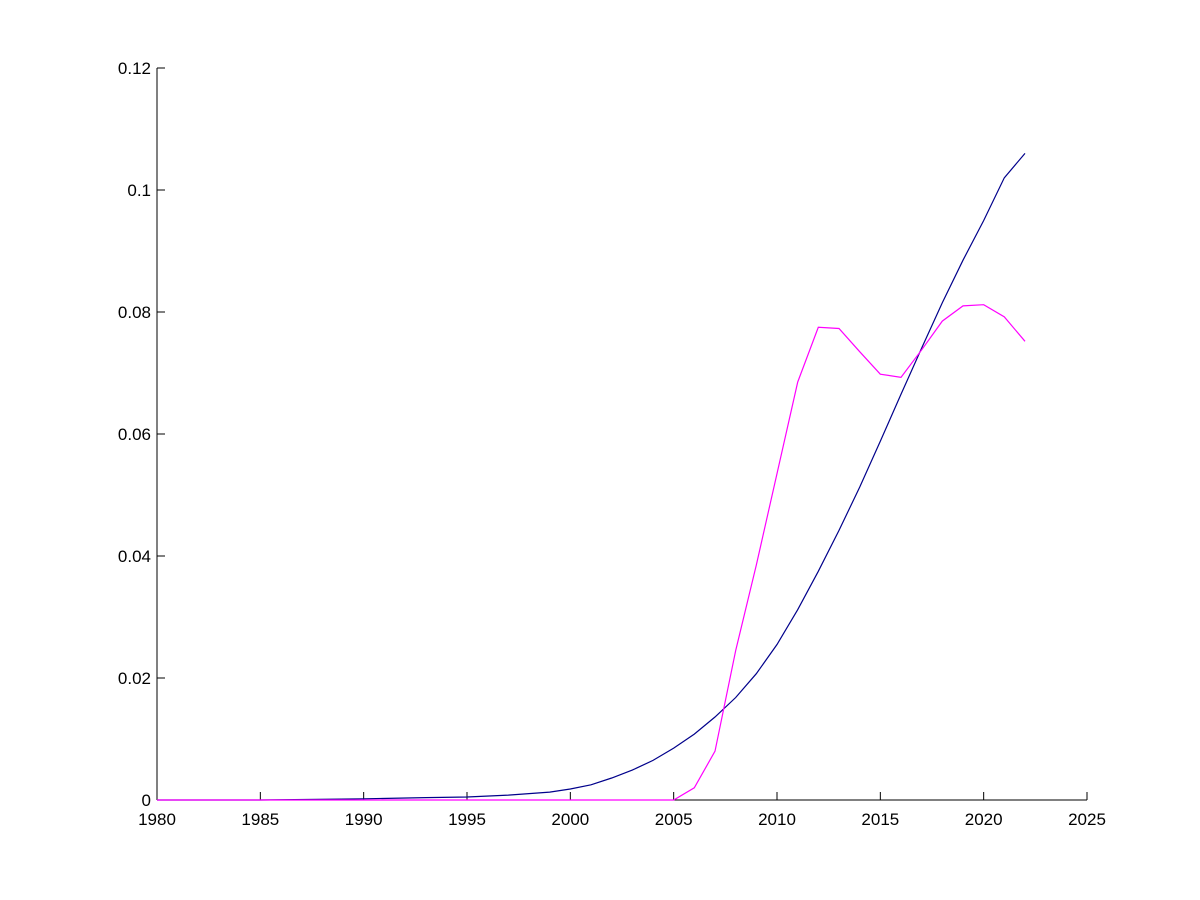 Image resolution: width=1200 pixels, height=900 pixels. I want to click on y-tick-label: 0, so click(146, 800).